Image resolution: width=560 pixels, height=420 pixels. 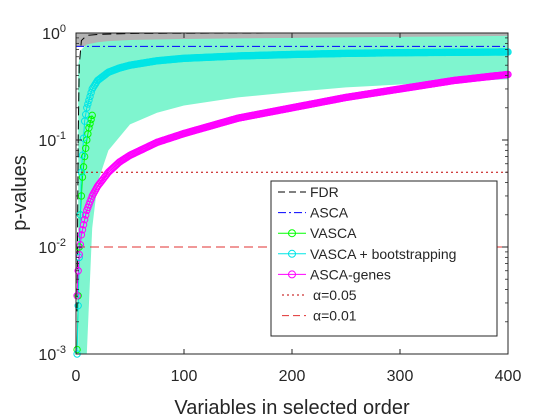 I want to click on legend-item-asca: ASCA, so click(x=313, y=213).